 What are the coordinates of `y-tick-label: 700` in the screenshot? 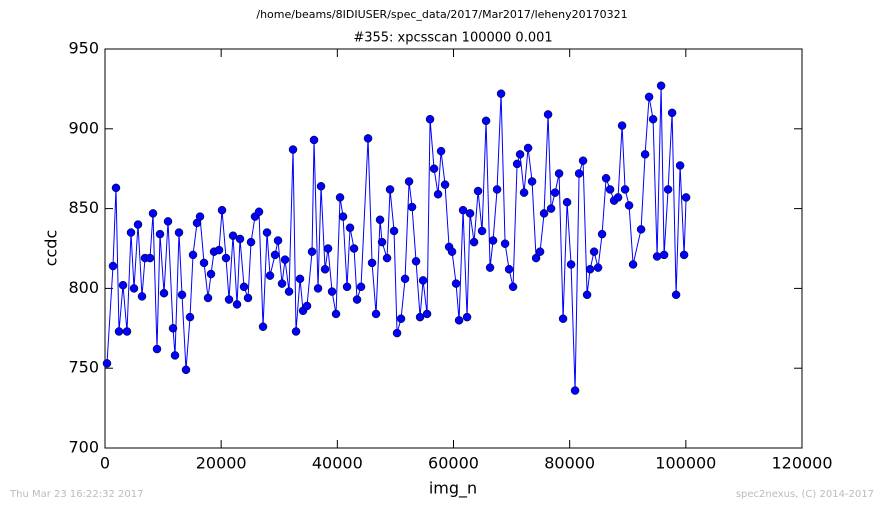 It's located at (83, 447).